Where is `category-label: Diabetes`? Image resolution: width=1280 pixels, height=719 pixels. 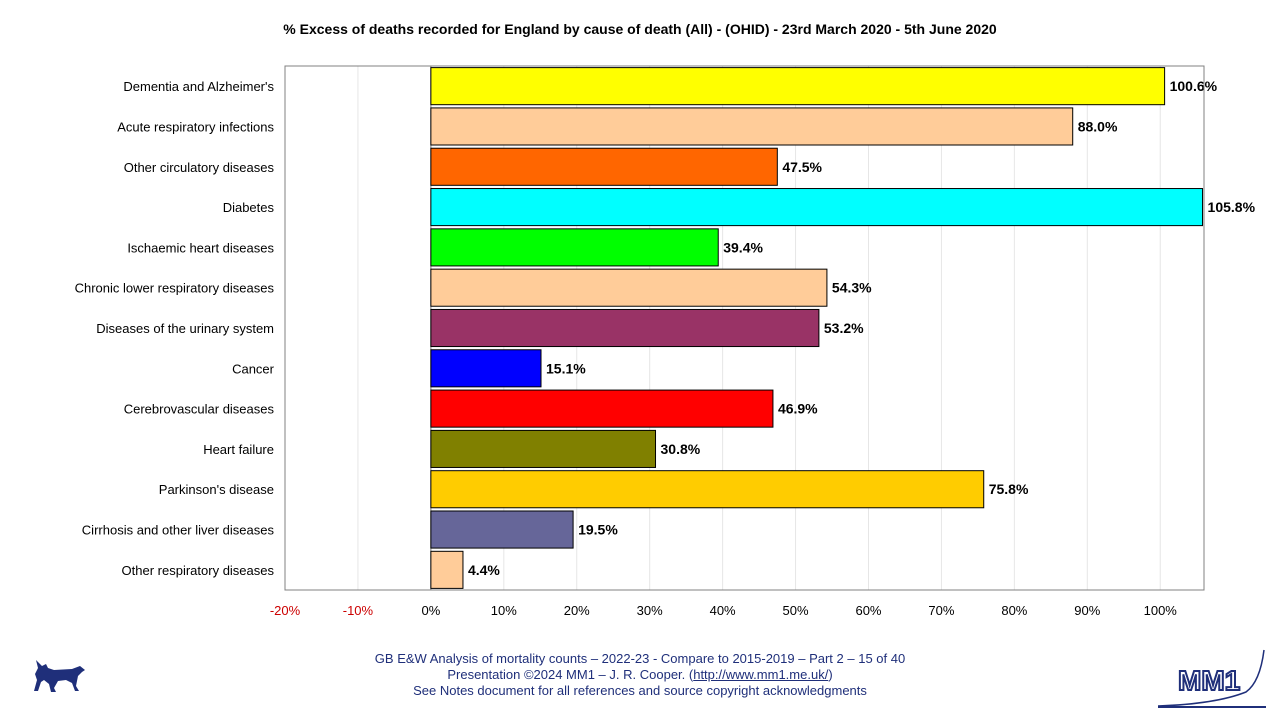 category-label: Diabetes is located at coordinates (249, 207).